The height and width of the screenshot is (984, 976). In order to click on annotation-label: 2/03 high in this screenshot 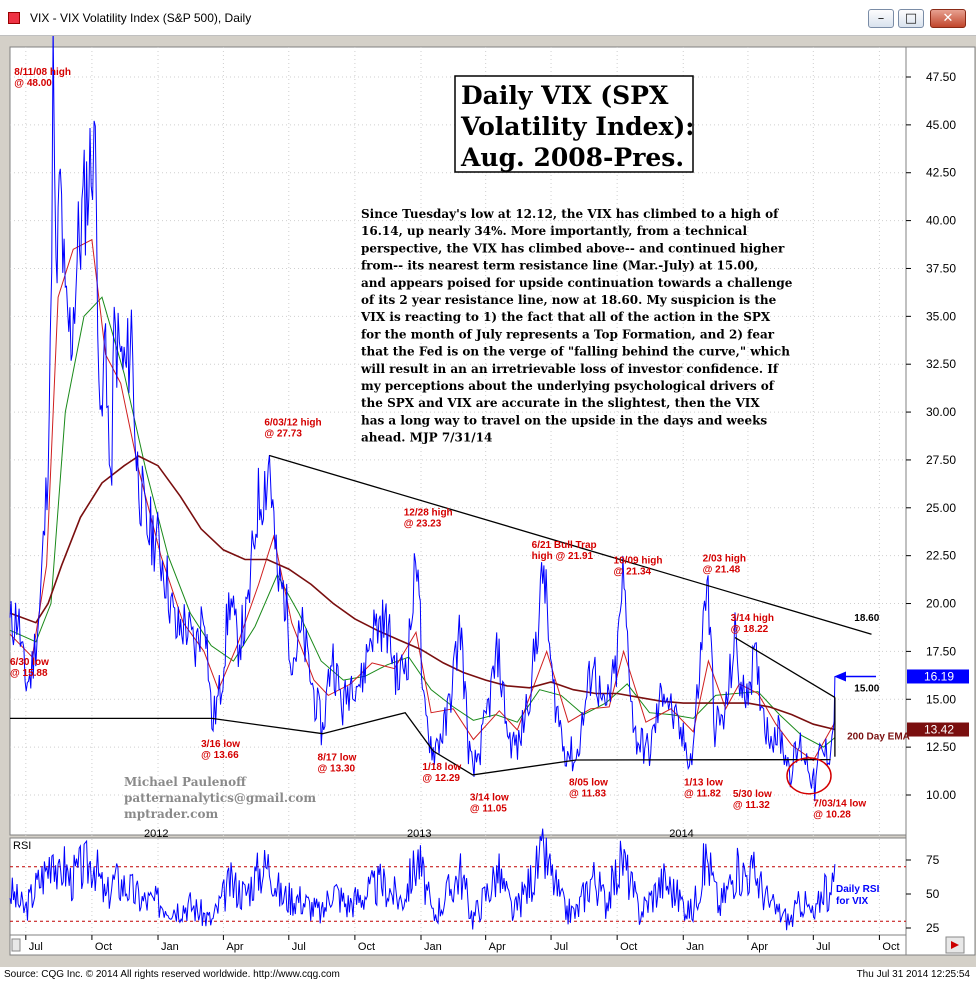, I will do `click(724, 558)`.